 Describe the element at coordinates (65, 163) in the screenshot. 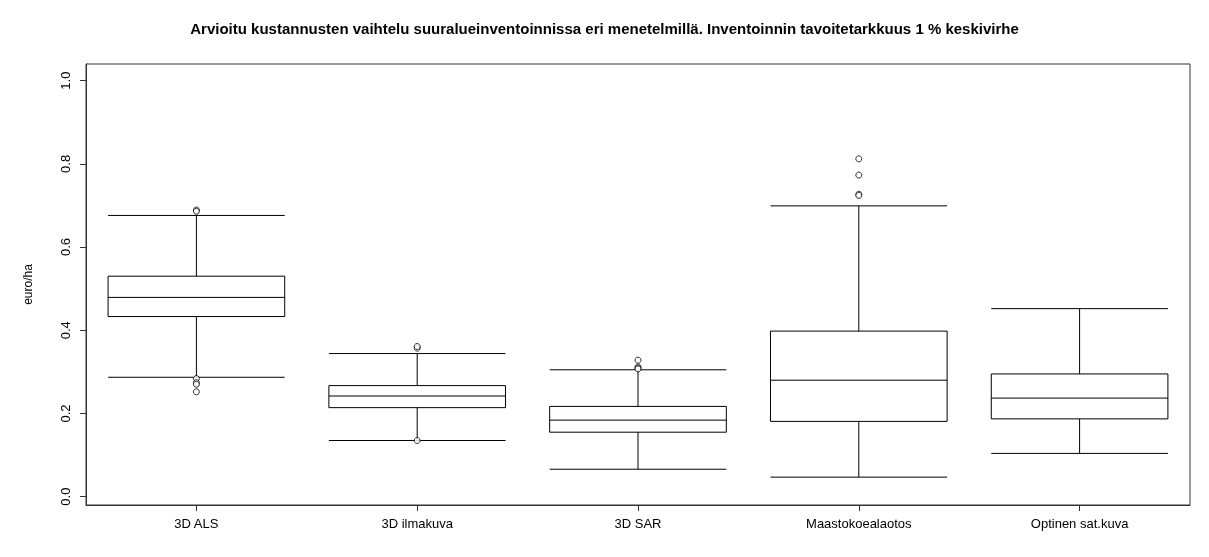

I see `y-tick-label: 0.8` at that location.